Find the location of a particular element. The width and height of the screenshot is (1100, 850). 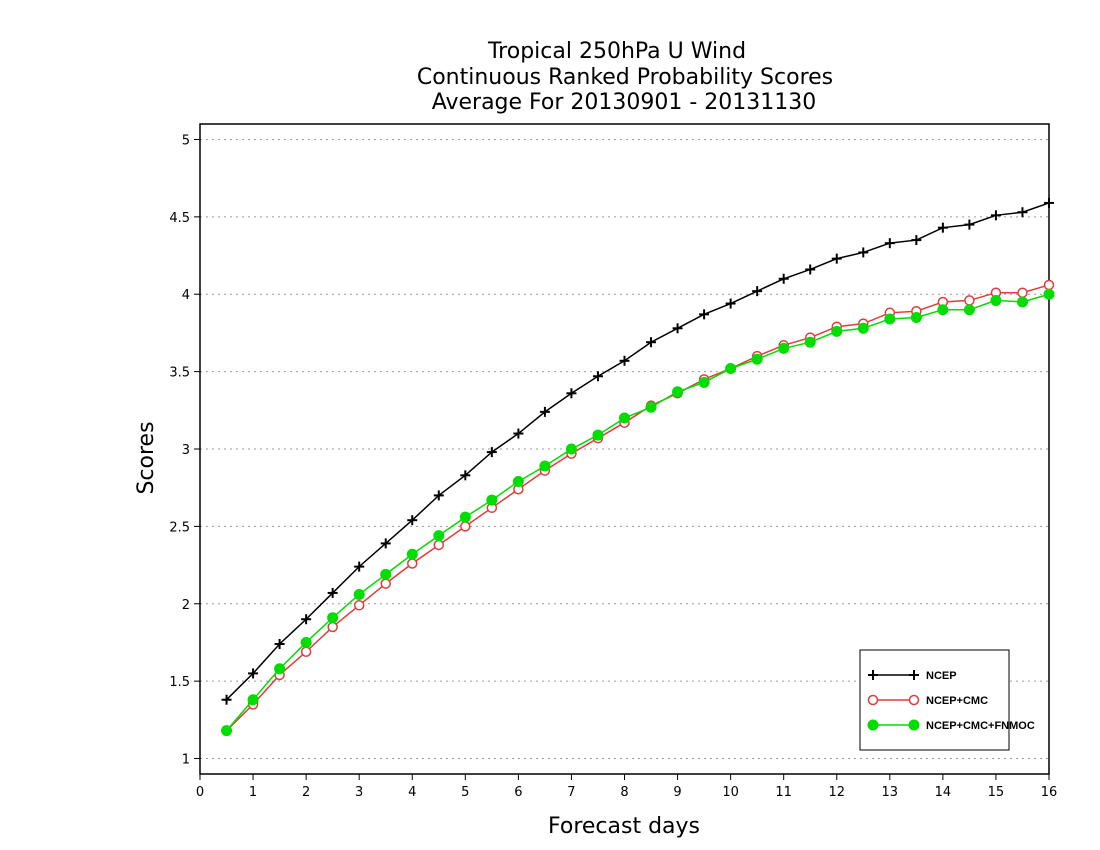

x-tick-label: 11 is located at coordinates (783, 792).